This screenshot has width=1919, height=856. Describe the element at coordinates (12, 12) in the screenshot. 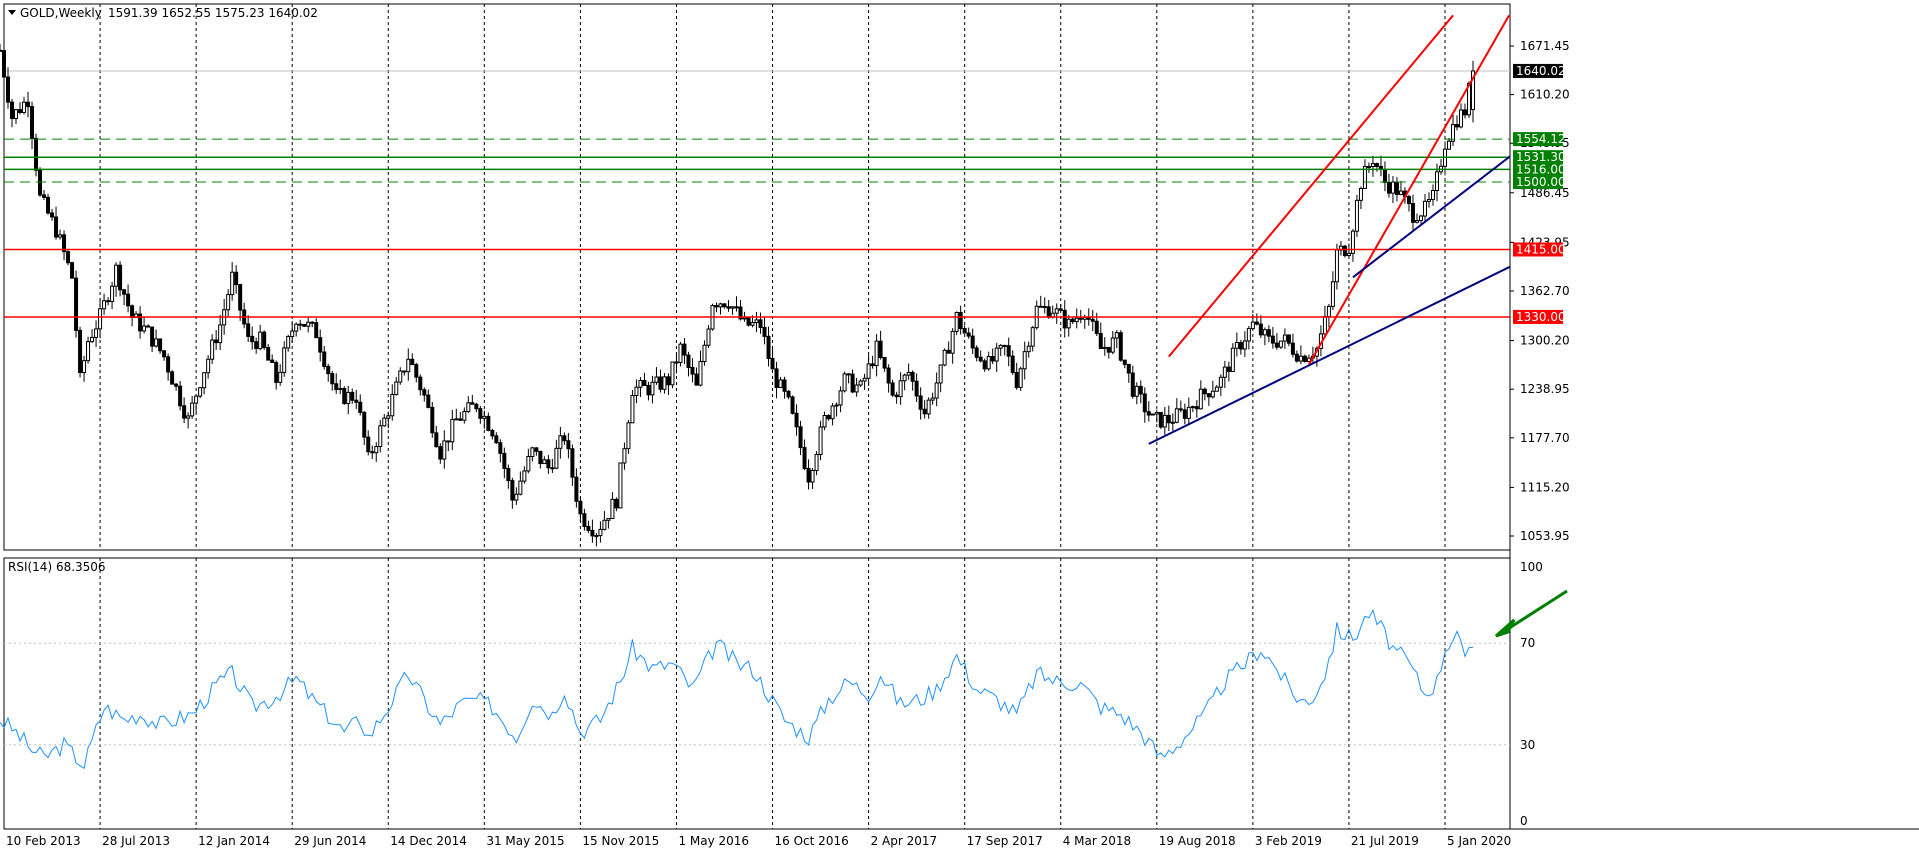

I see `dropdown-triangle-icon` at that location.